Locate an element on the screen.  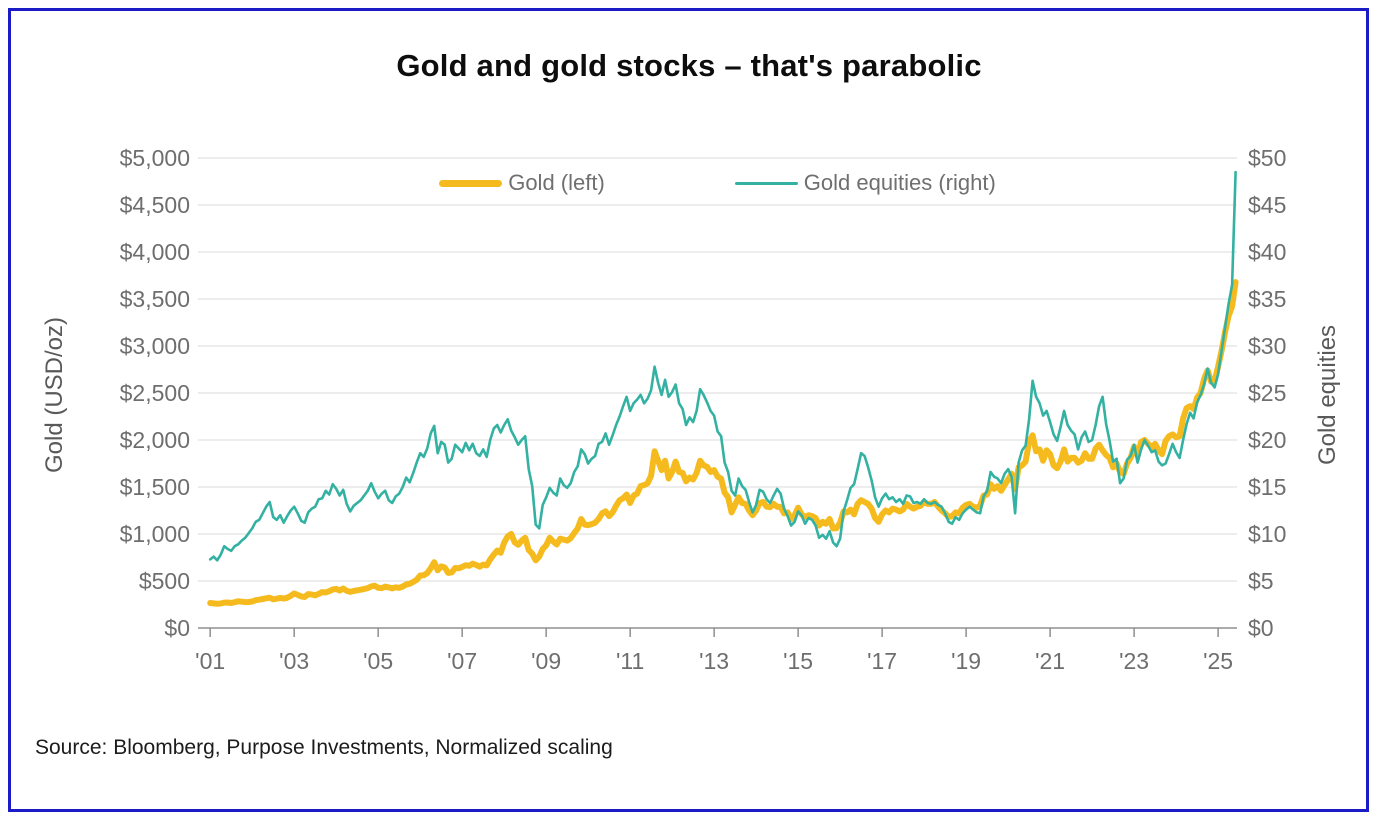
chart-title: Gold and gold stocks – that's parabolic is located at coordinates (689, 65).